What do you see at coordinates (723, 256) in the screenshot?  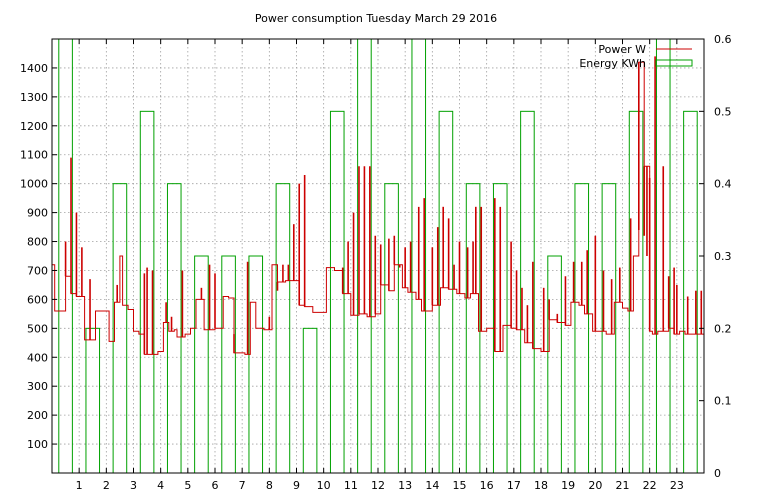 I see `y2-tick-label: 0.3` at bounding box center [723, 256].